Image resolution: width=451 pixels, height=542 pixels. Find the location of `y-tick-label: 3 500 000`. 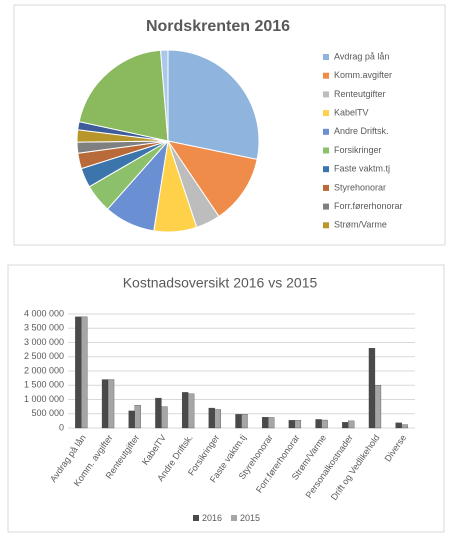

y-tick-label: 3 500 000 is located at coordinates (44, 328).